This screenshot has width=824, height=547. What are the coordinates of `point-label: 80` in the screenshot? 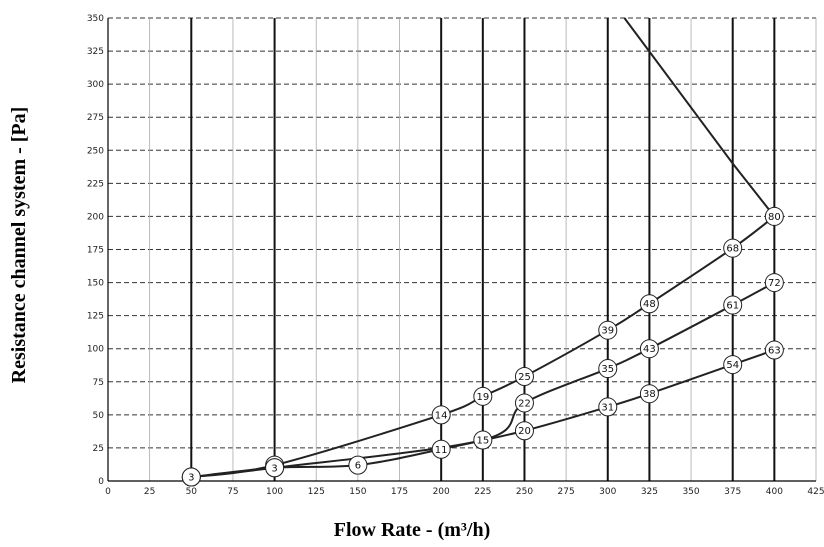 It's located at (774, 217).